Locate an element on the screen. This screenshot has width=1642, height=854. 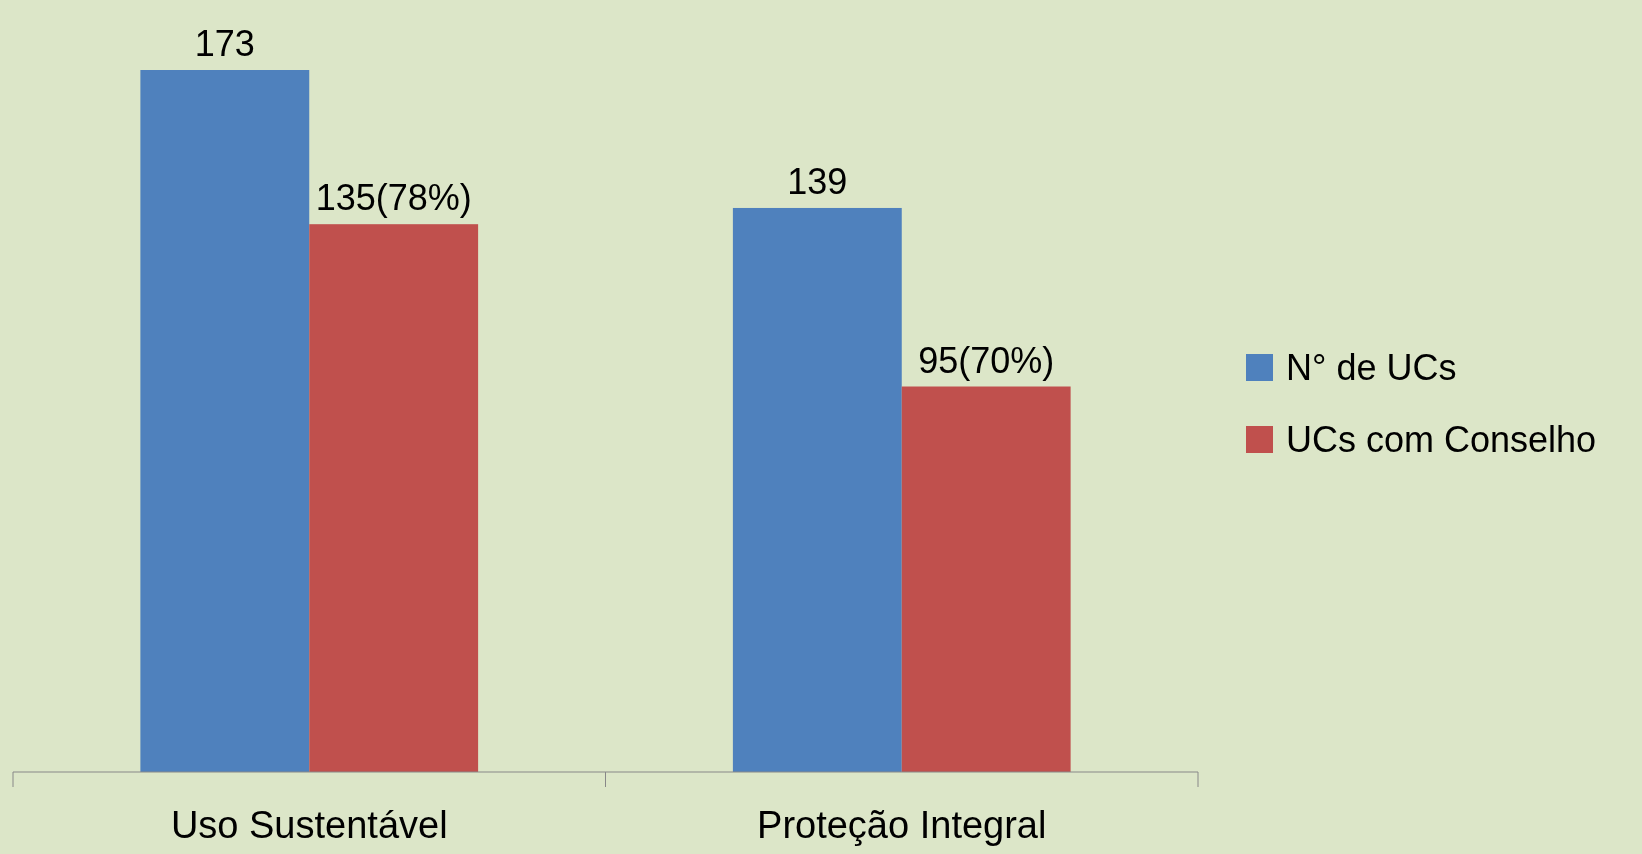
data-label: 173 is located at coordinates (224, 43).